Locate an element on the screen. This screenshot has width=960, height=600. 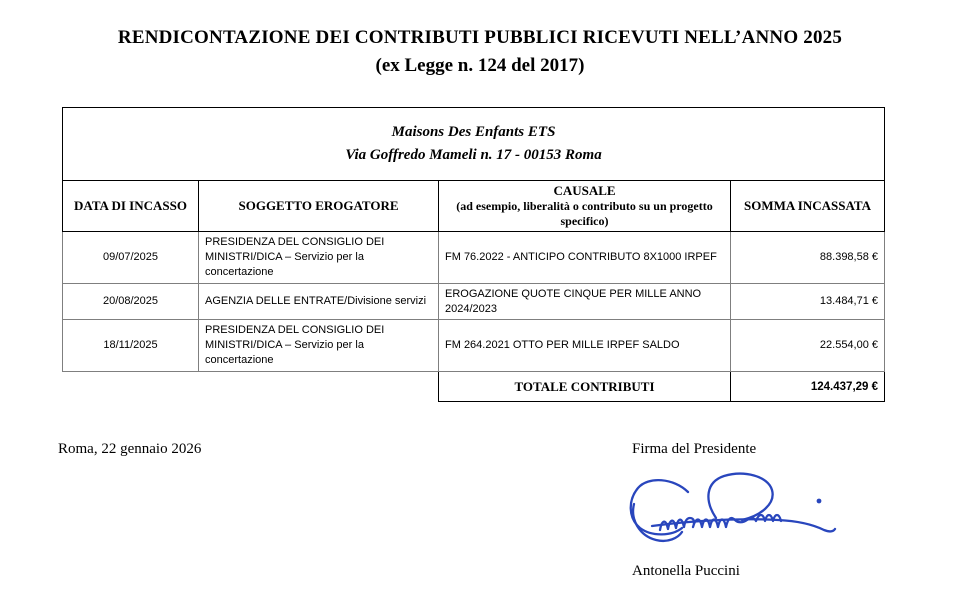
organization-address: Via Goffredo Mameli n. 17 - 00153 Roma is located at coordinates (473, 155).